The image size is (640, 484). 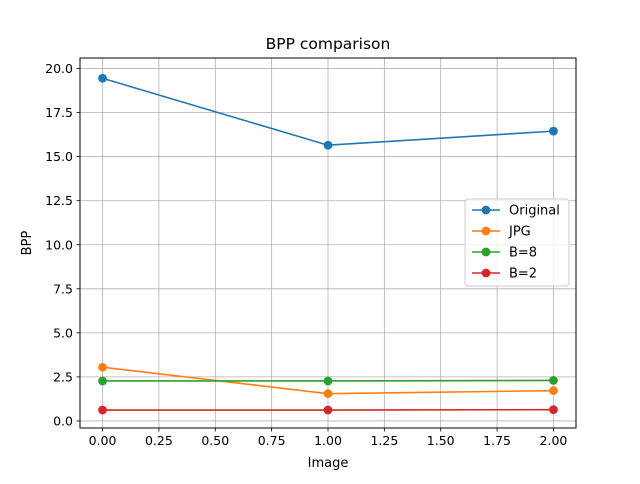 I want to click on x-tick-label: 2.00, so click(x=554, y=440).